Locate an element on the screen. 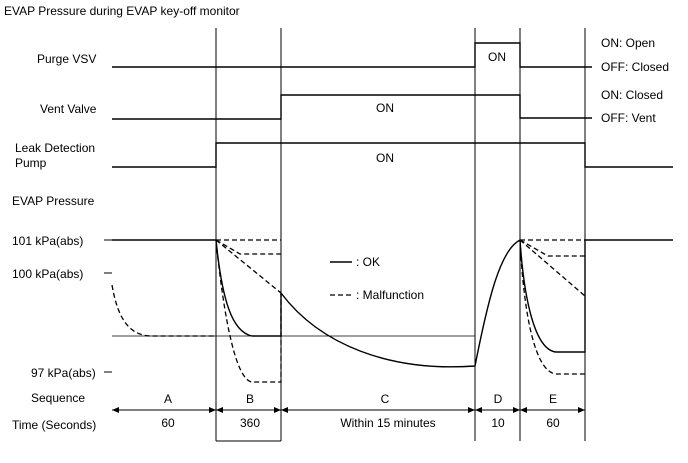  arrow-a-right is located at coordinates (212, 410).